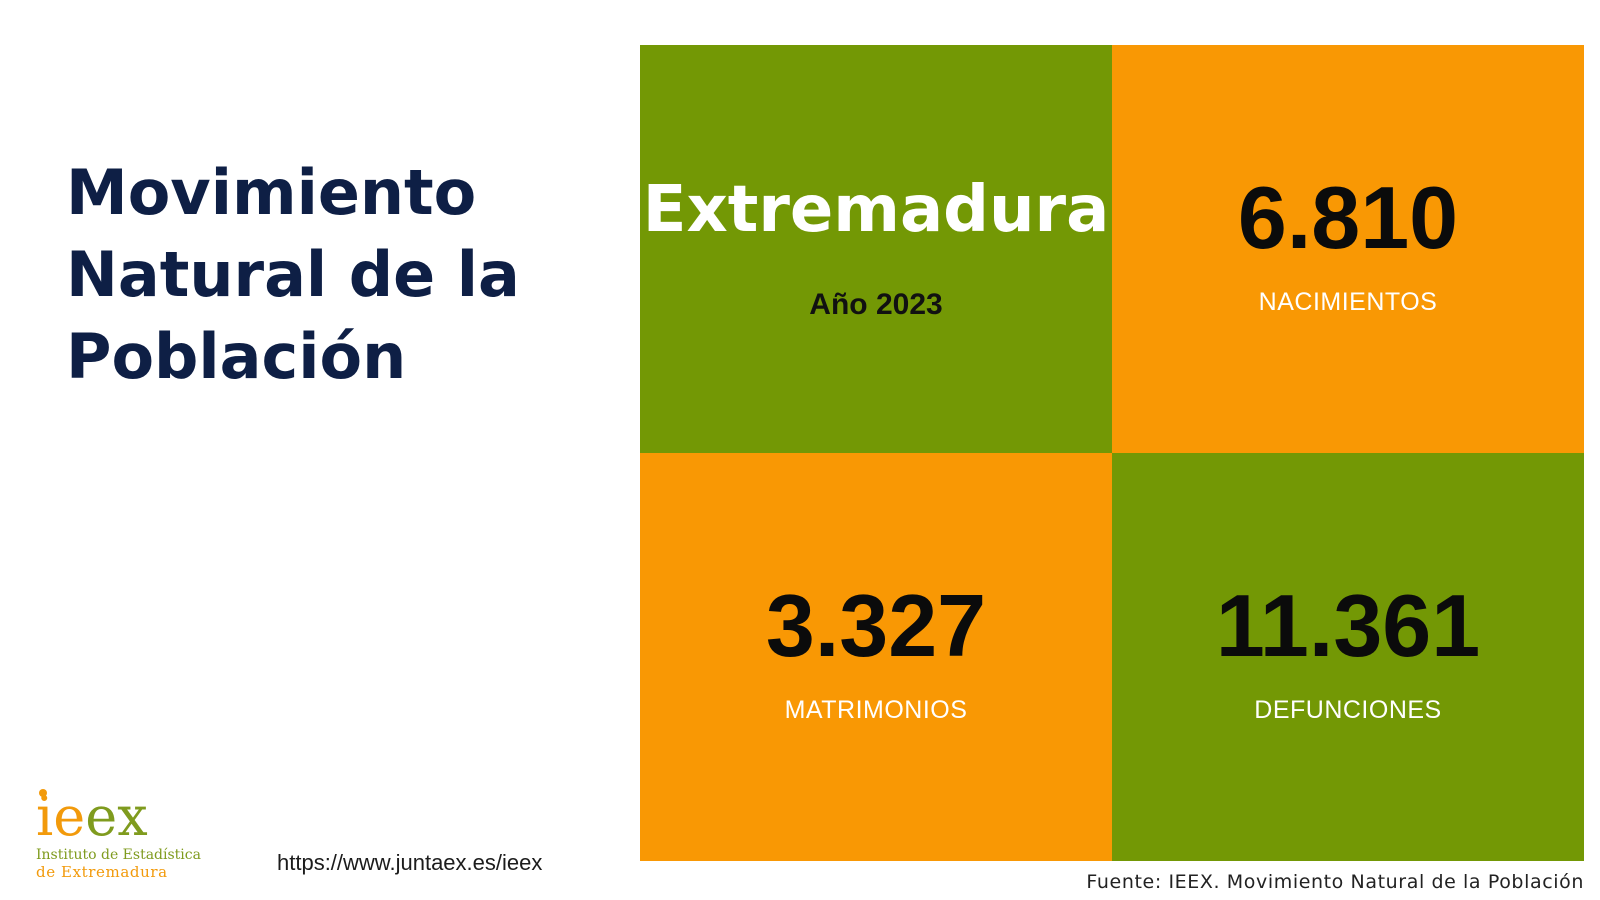 The image size is (1600, 900). I want to click on marriages-label: MATRIMONIOS, so click(876, 710).